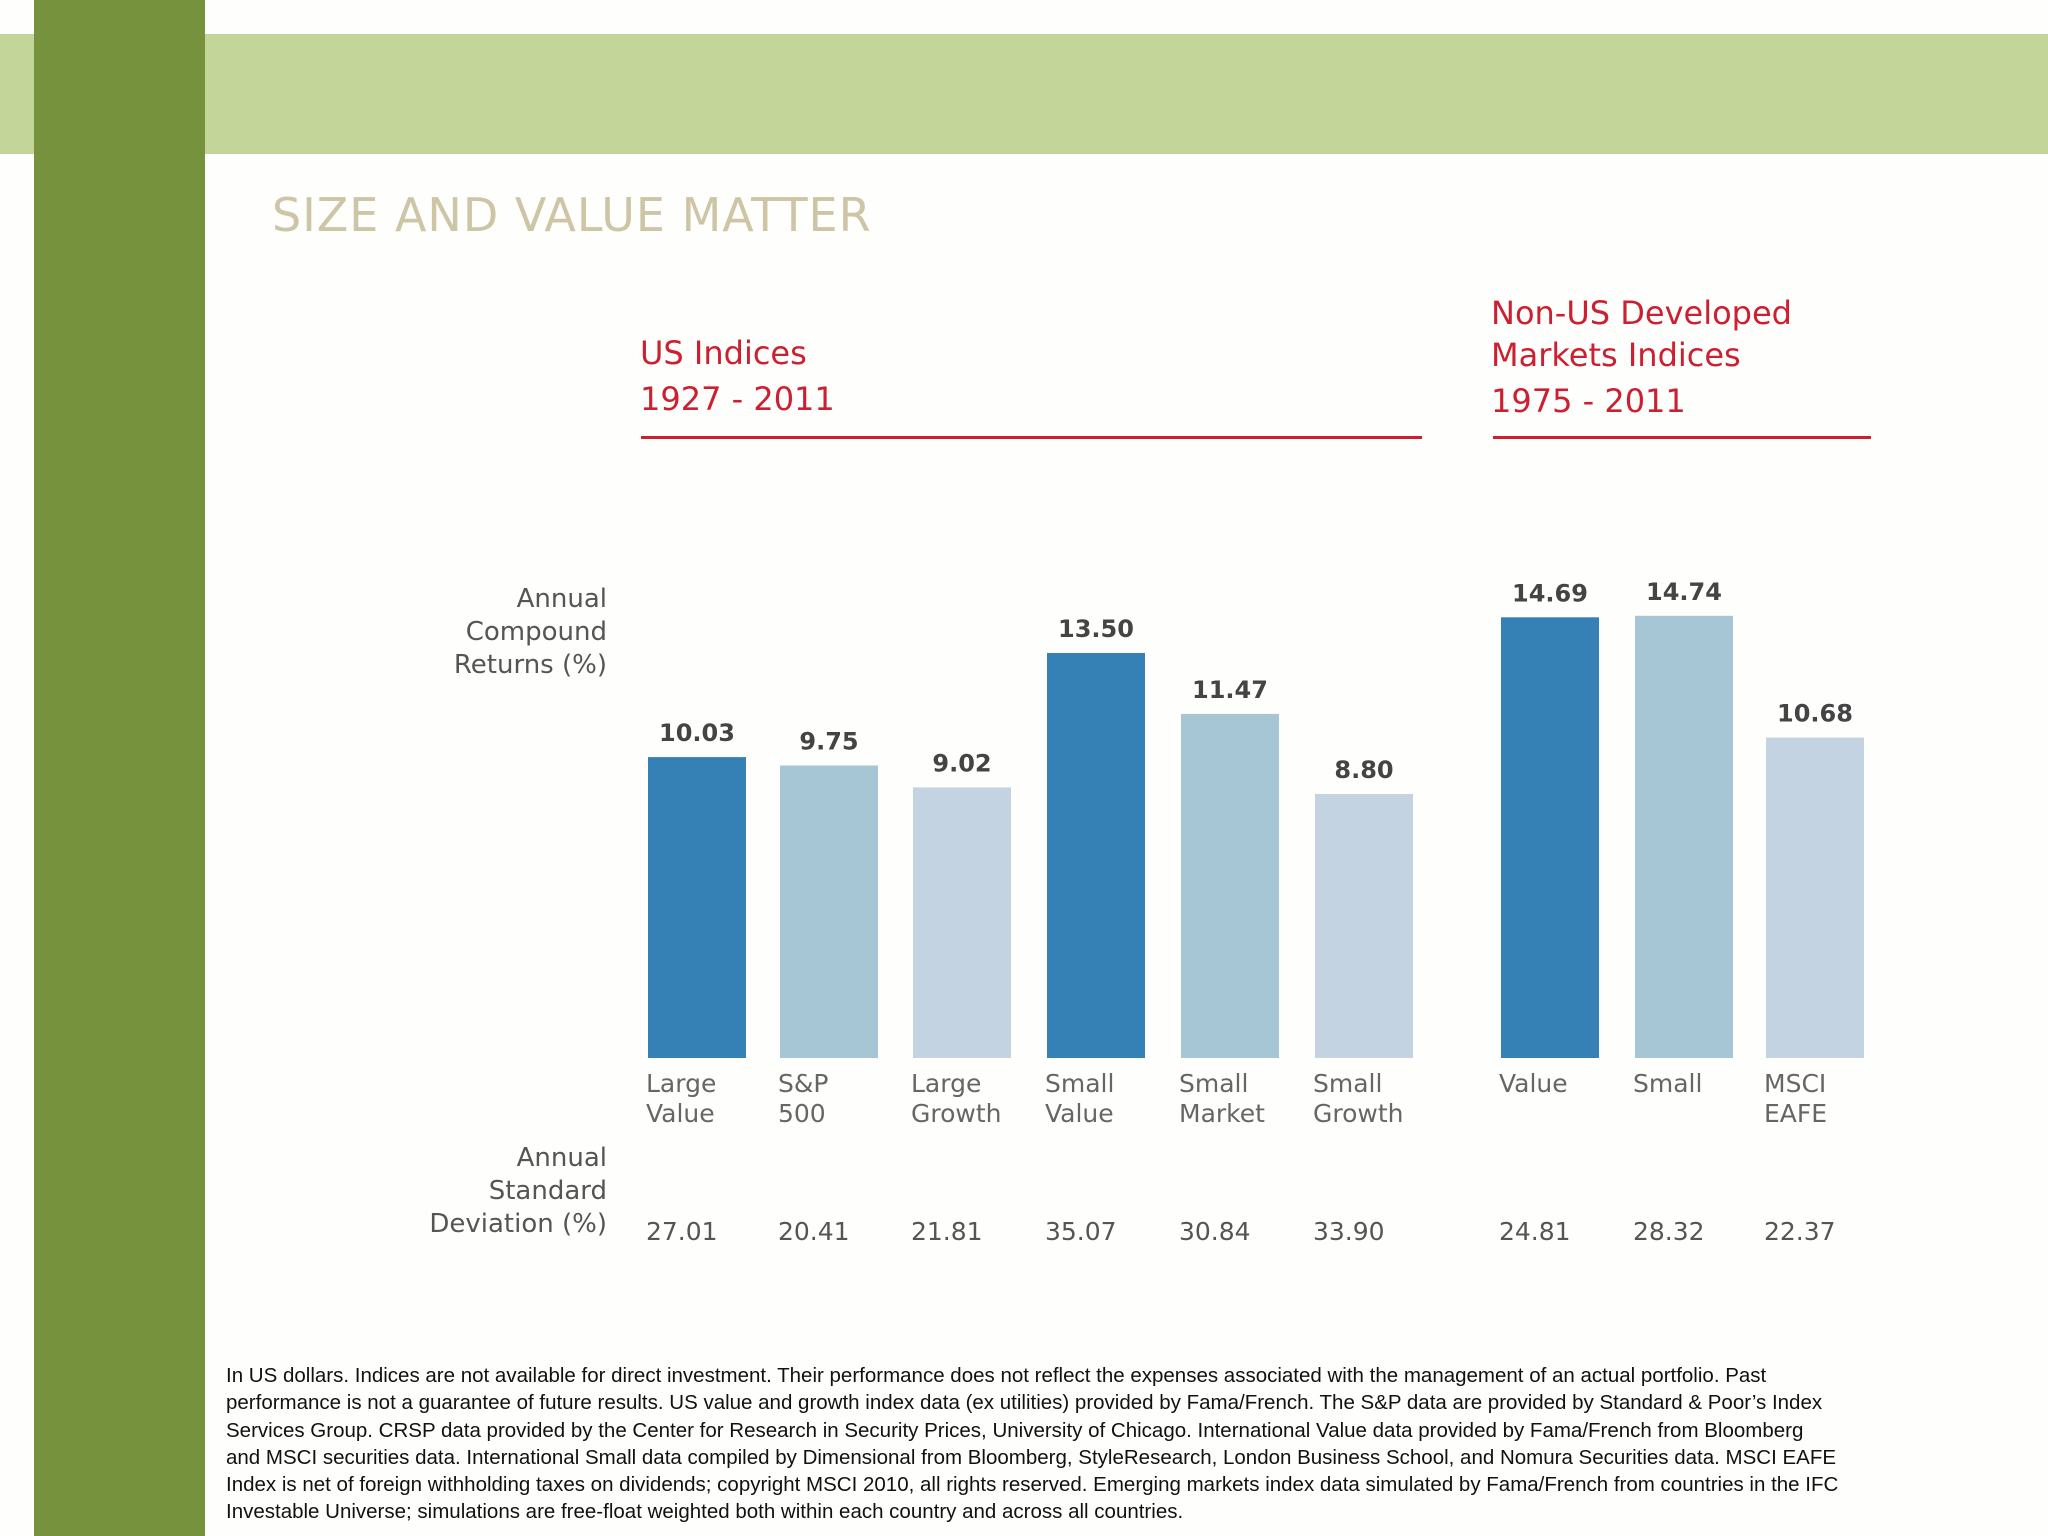 The height and width of the screenshot is (1536, 2048). I want to click on group-title-line: Markets Indices, so click(1616, 355).